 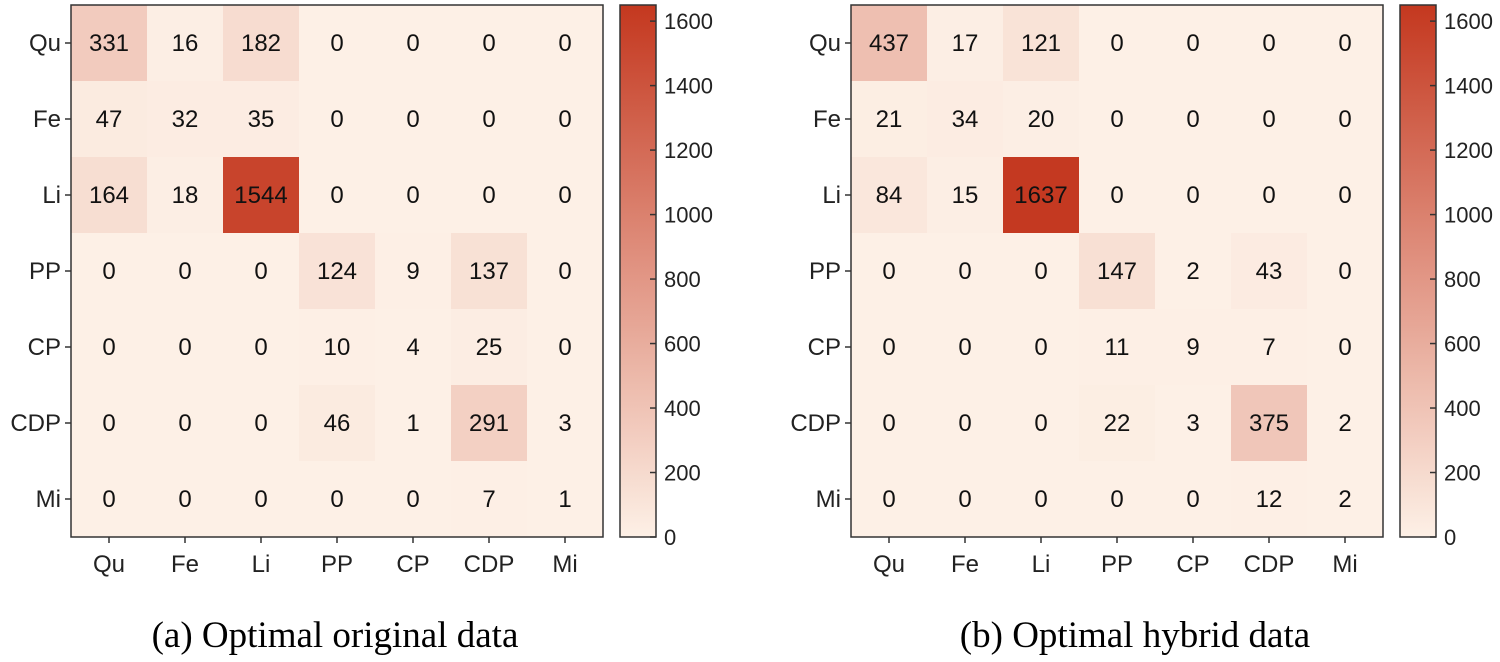 What do you see at coordinates (564, 195) in the screenshot?
I see `cell-value-r2-c6: 0` at bounding box center [564, 195].